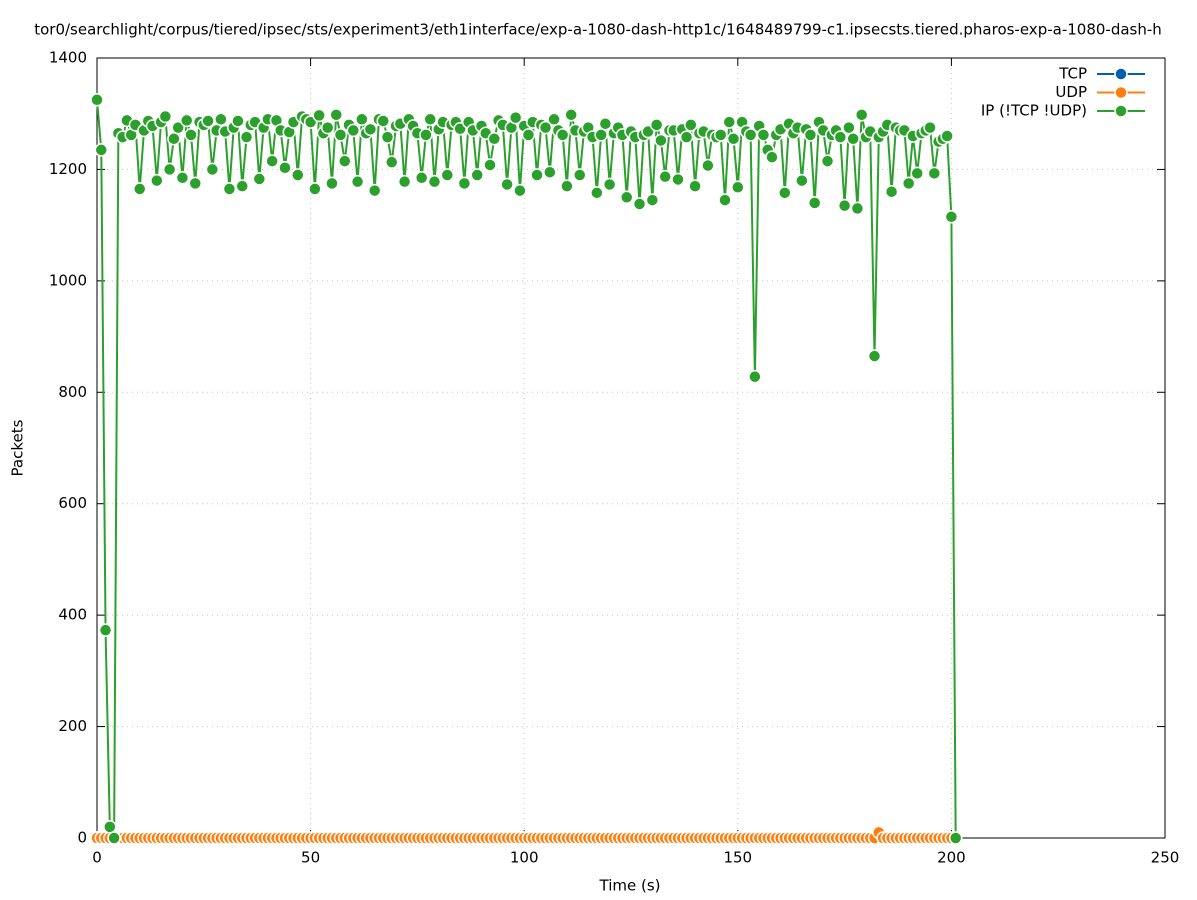 Image resolution: width=1197 pixels, height=900 pixels. I want to click on x-tick-label: 50, so click(310, 858).